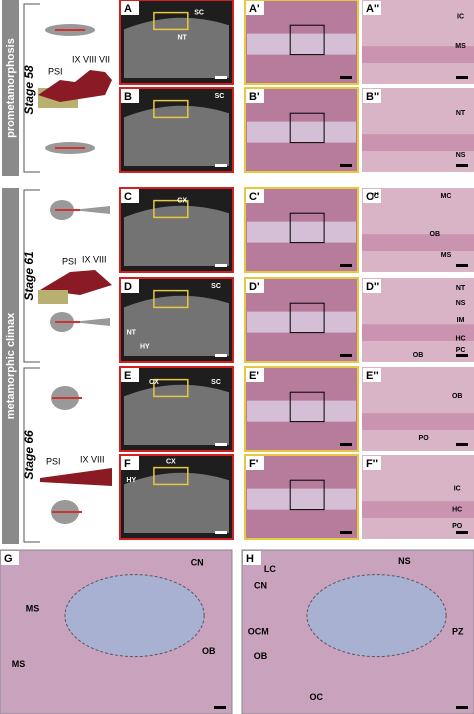 This screenshot has height=714, width=474. I want to click on panel-label: A, so click(128, 9).